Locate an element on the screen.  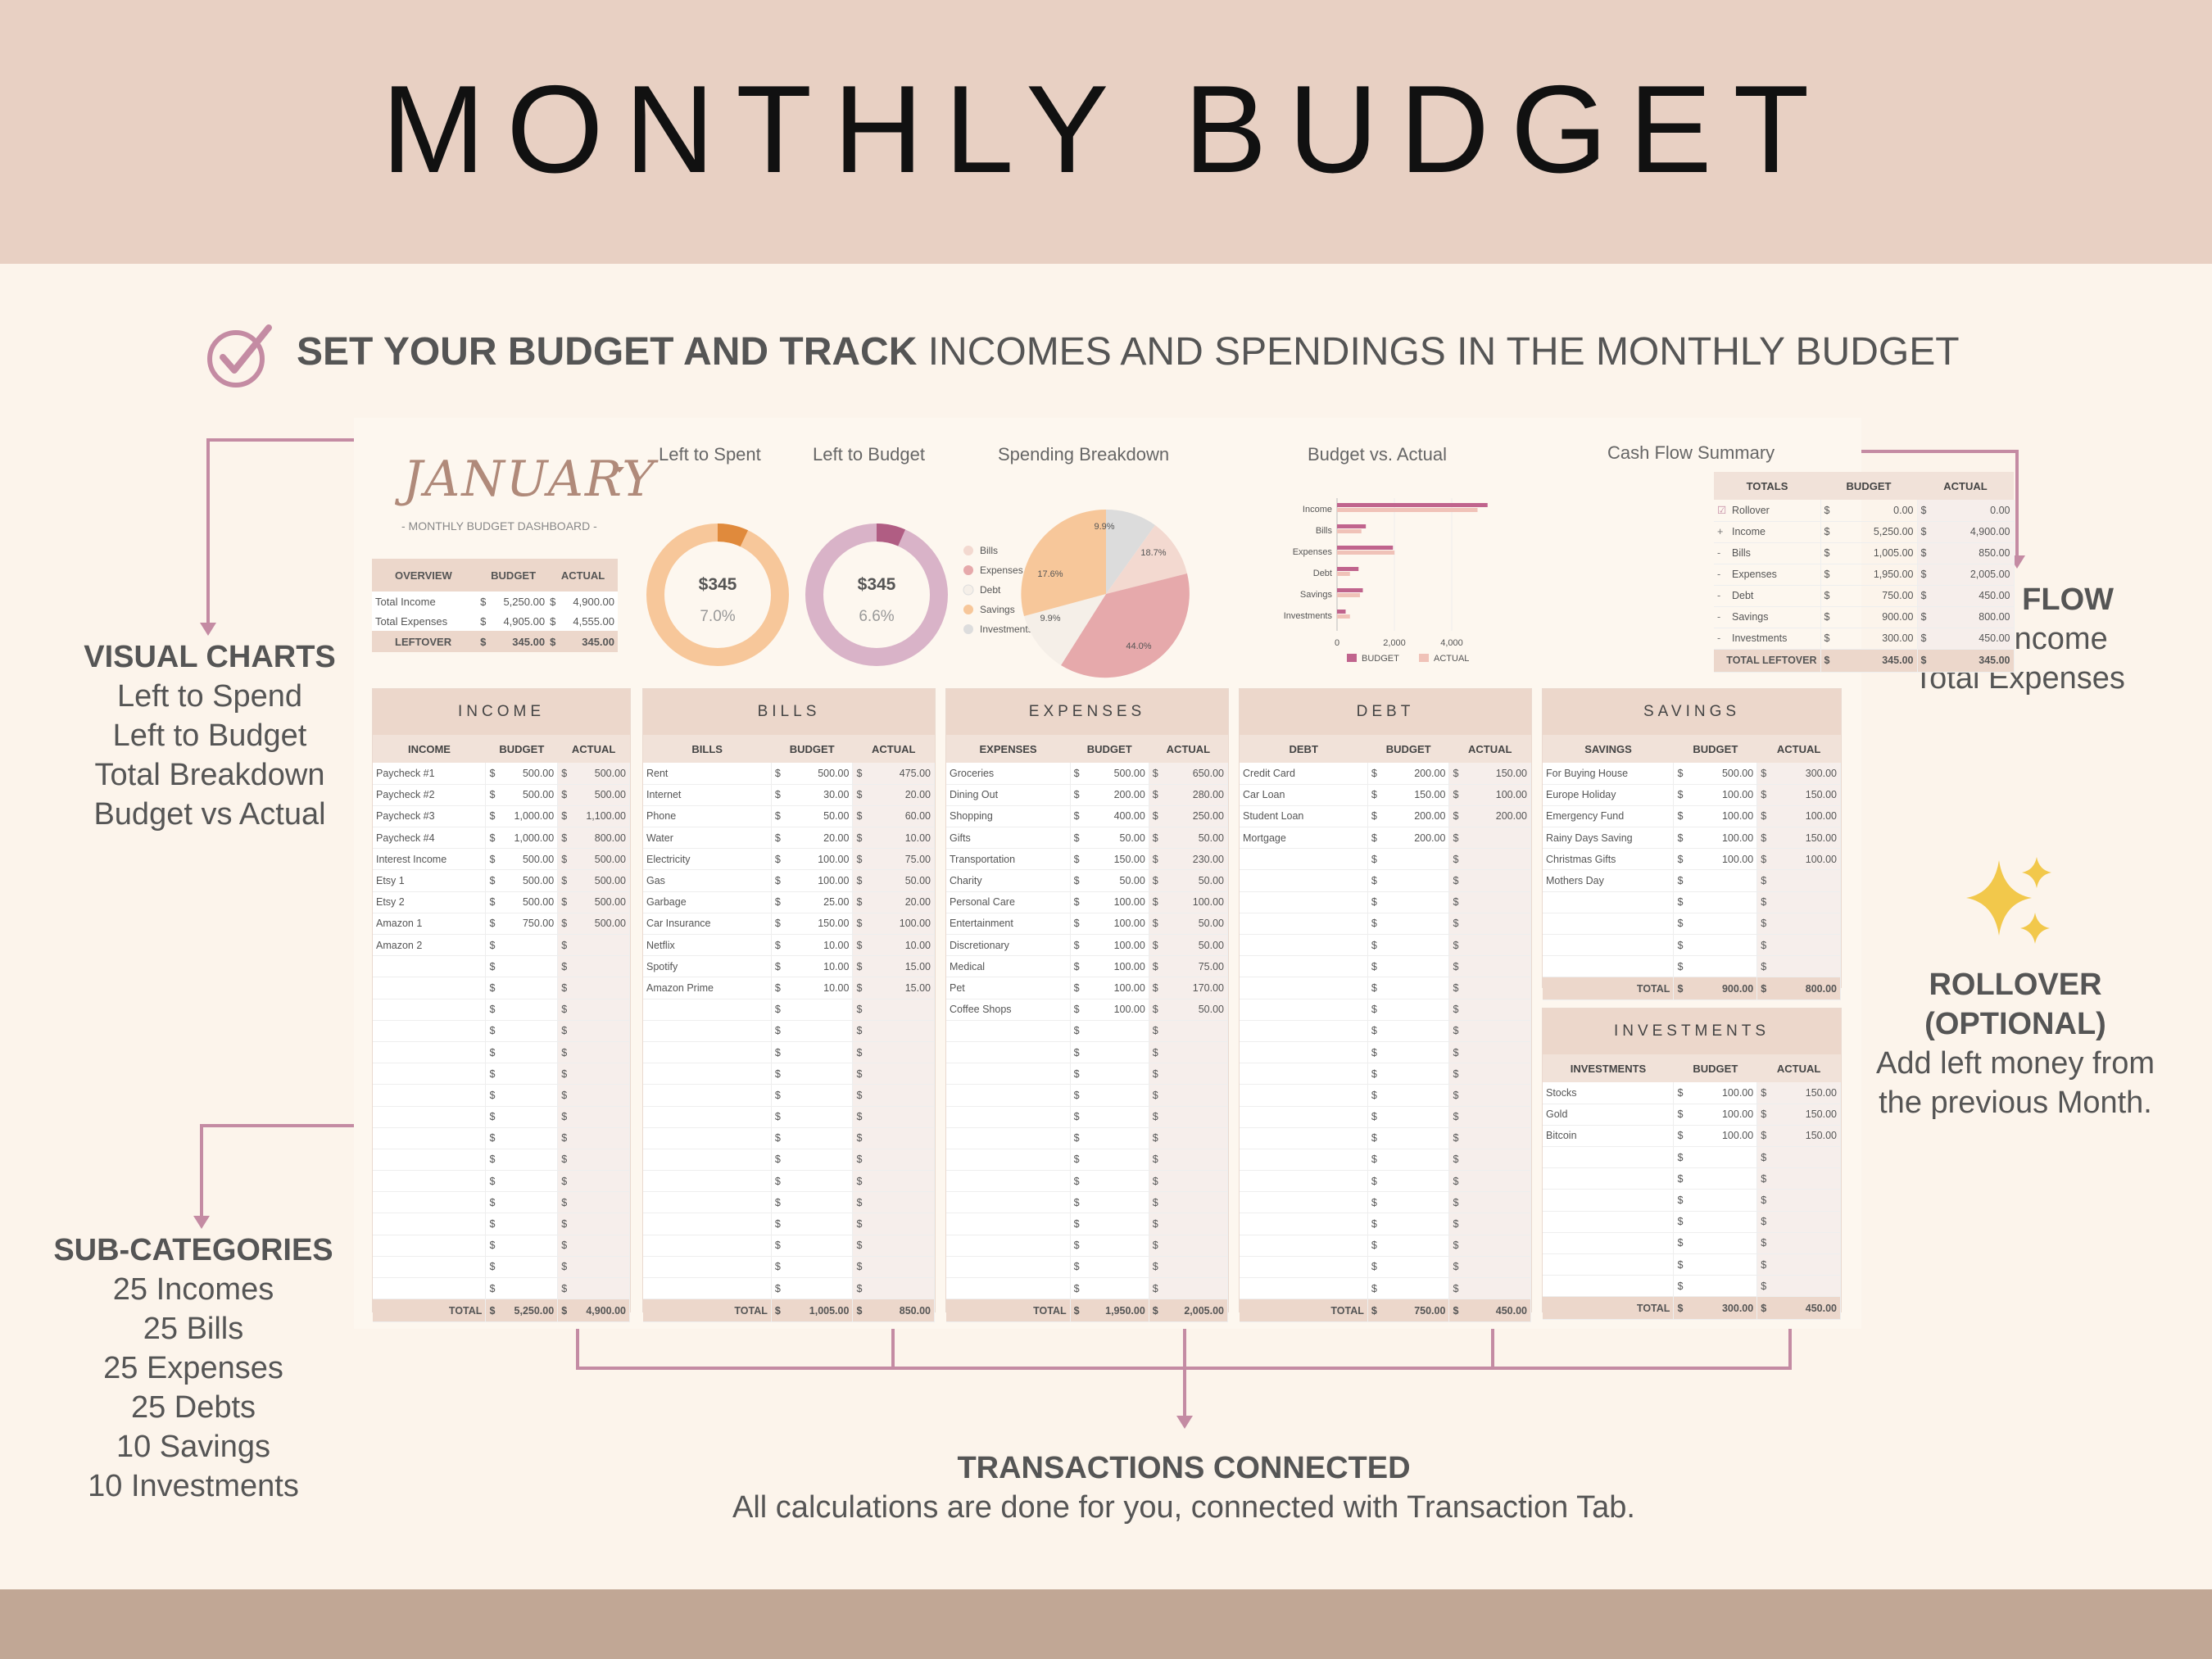
category-cell: Phone is located at coordinates (707, 816).